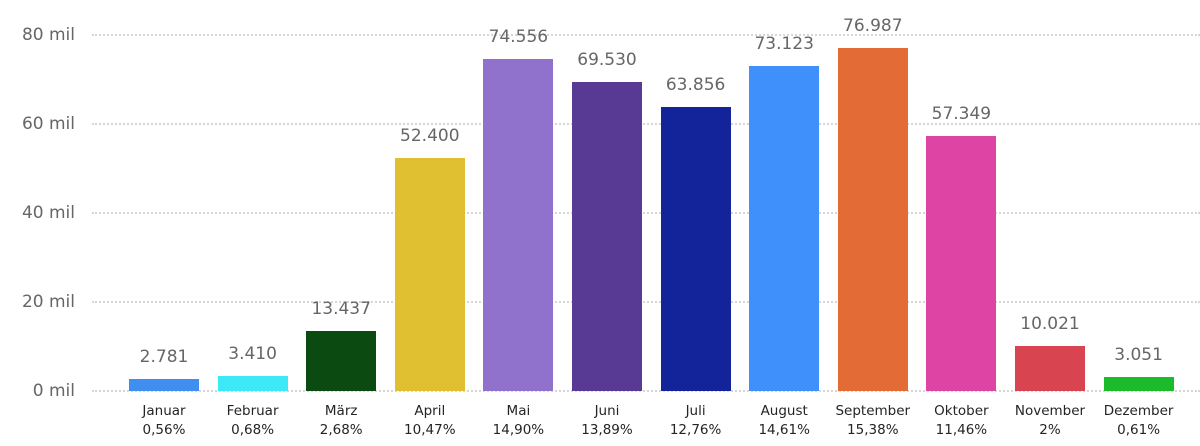 The width and height of the screenshot is (1200, 446). What do you see at coordinates (48, 213) in the screenshot?
I see `y-tick-label: 40 mil` at bounding box center [48, 213].